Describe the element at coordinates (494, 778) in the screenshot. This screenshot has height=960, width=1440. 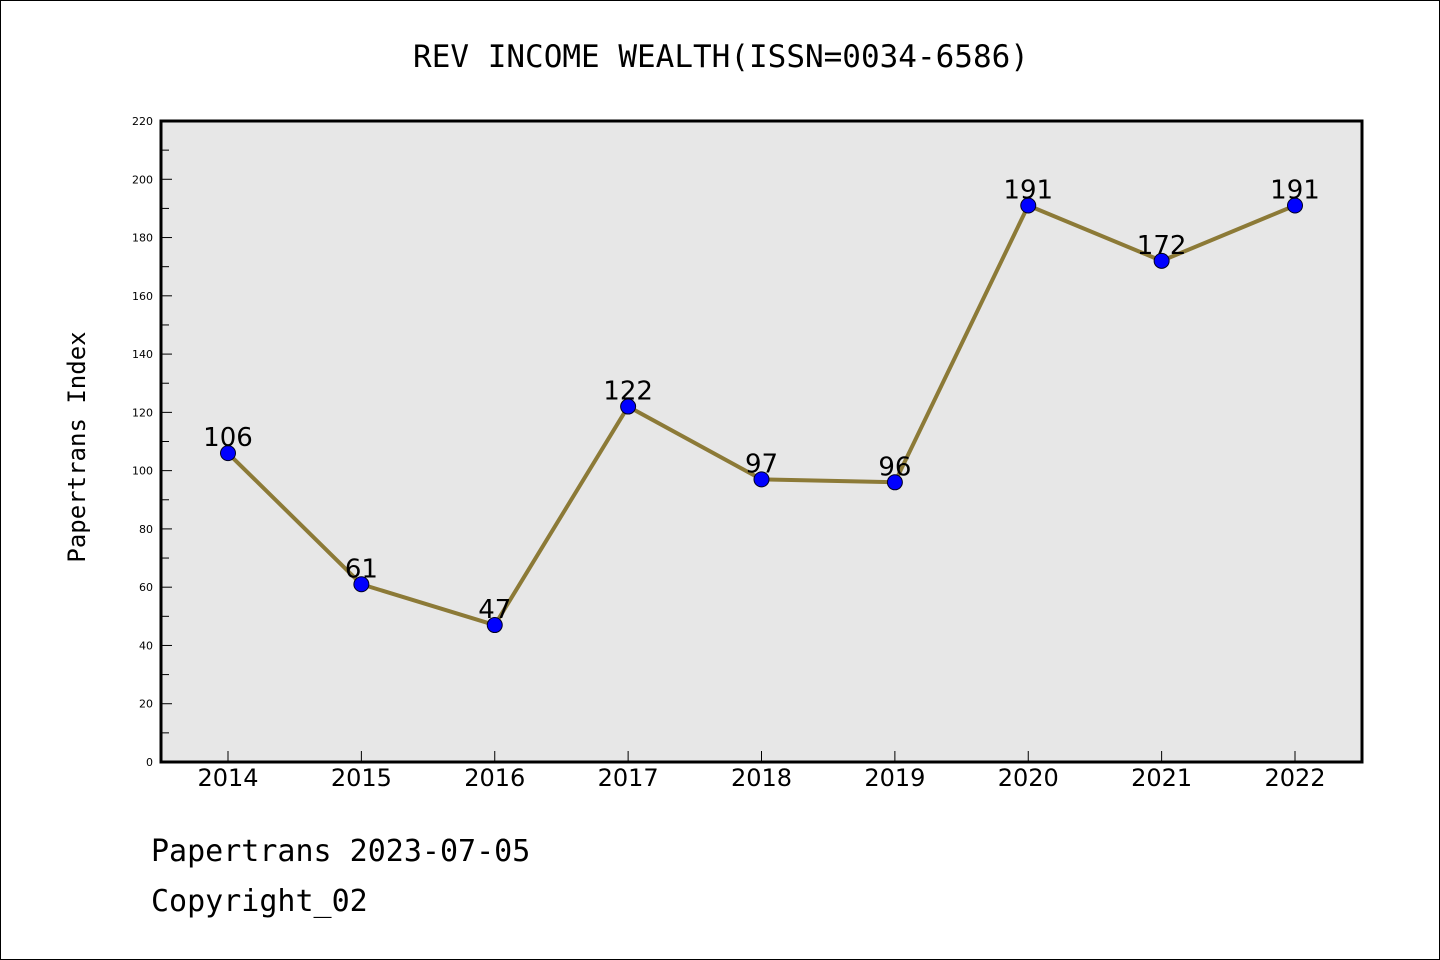
I see `x-tick-label: 2016` at that location.